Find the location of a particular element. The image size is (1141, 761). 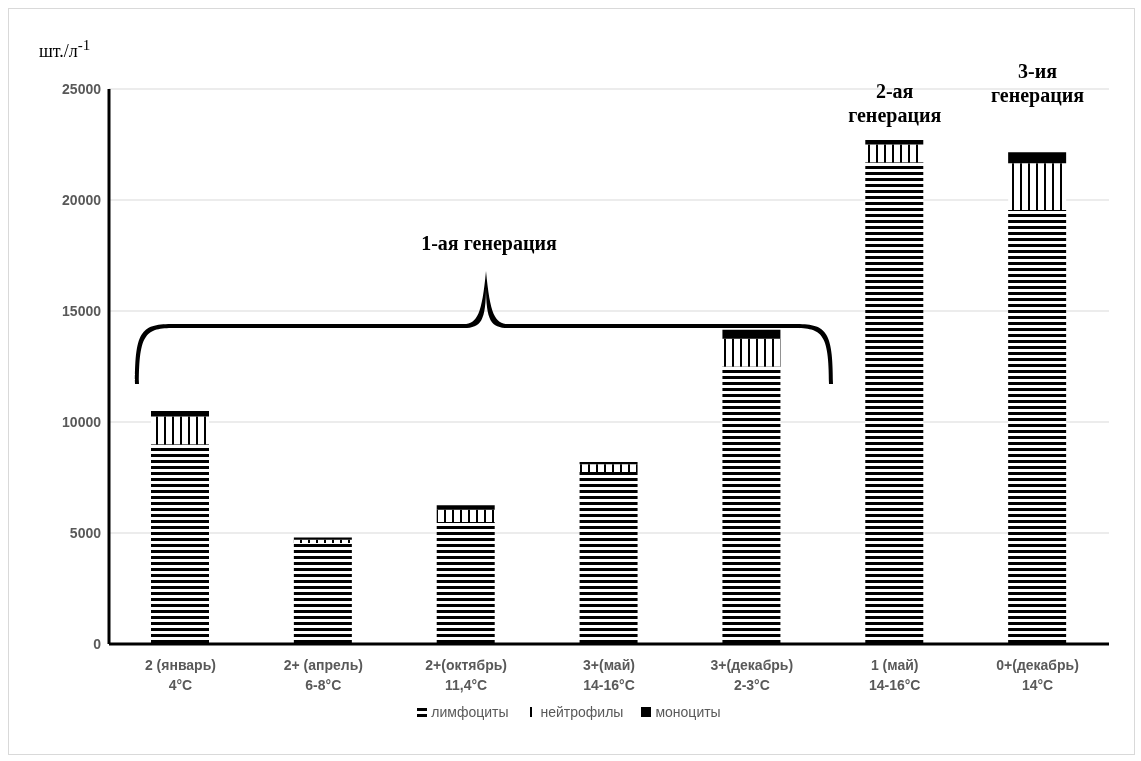

x-tick-label: 0+(декабрь) 14°C is located at coordinates (1037, 675).